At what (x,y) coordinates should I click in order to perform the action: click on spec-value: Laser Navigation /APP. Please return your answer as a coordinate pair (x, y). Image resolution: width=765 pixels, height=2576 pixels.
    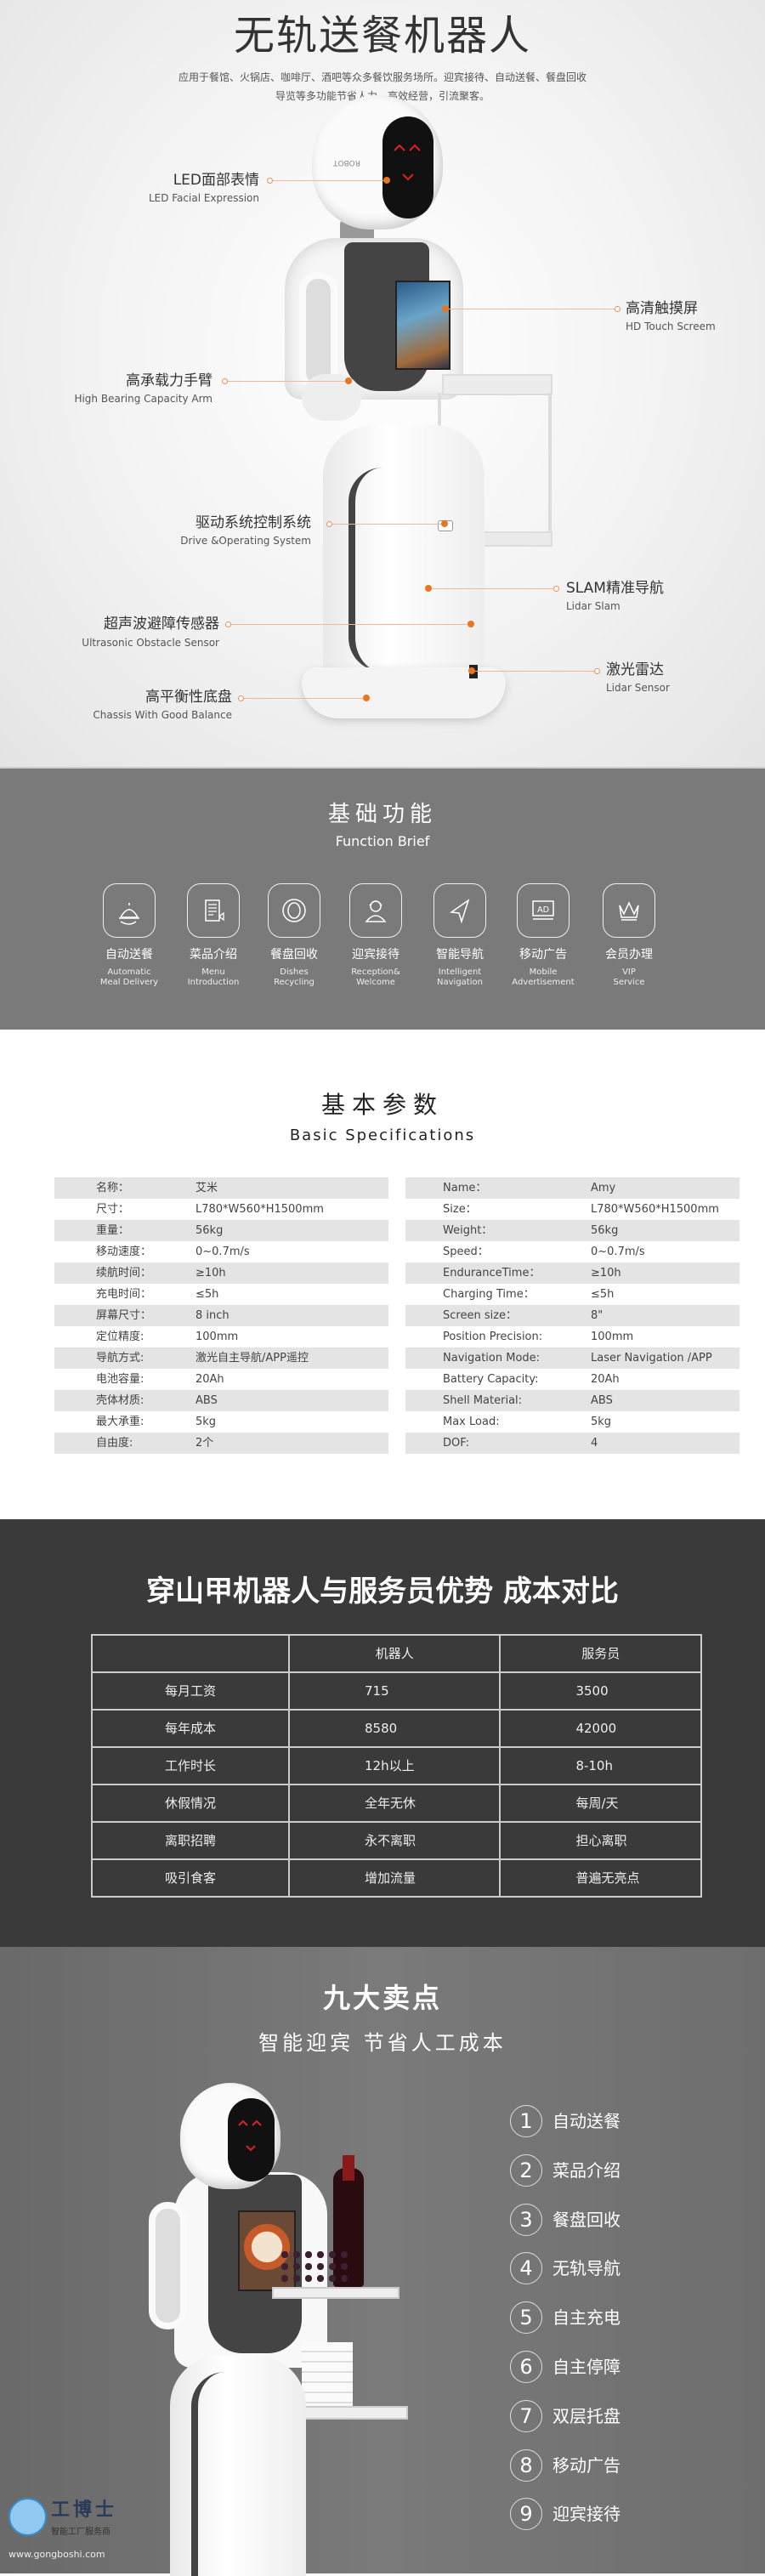
    Looking at the image, I should click on (651, 1358).